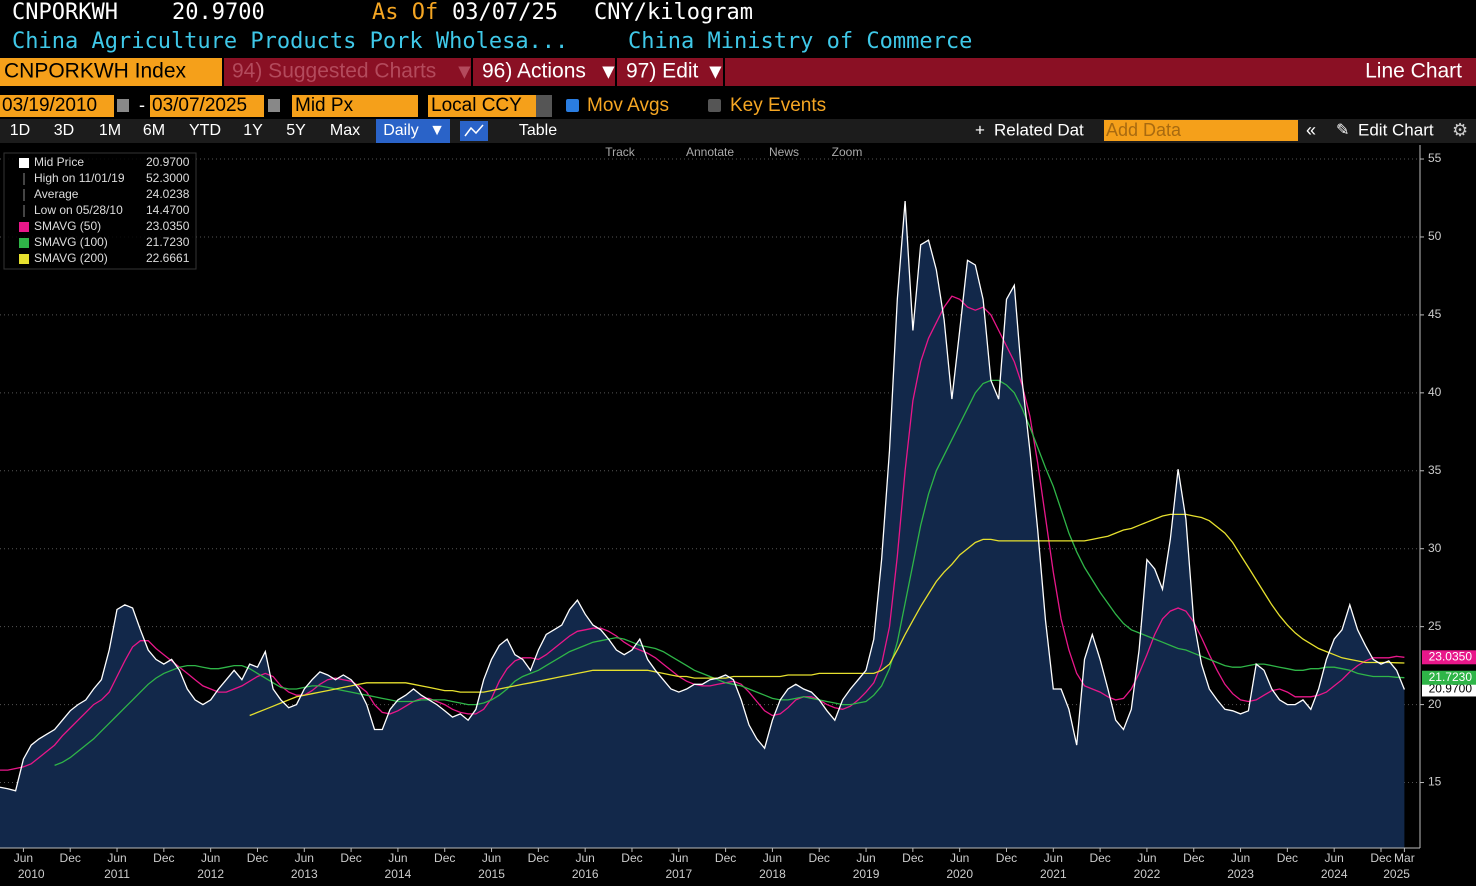 The height and width of the screenshot is (886, 1476). What do you see at coordinates (334, 71) in the screenshot?
I see `menu-suggested: 94) Suggested Charts` at bounding box center [334, 71].